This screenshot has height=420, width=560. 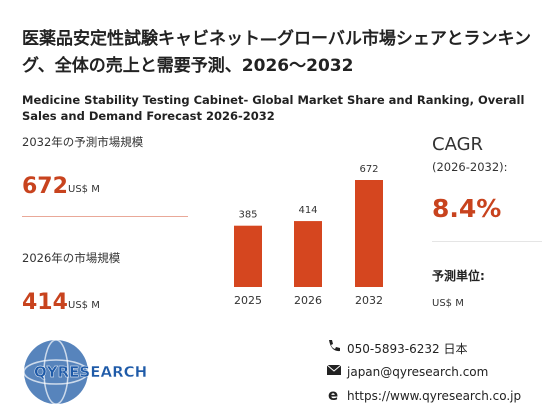 I want to click on stat-label: 2026年の市場規模, so click(x=71, y=258).